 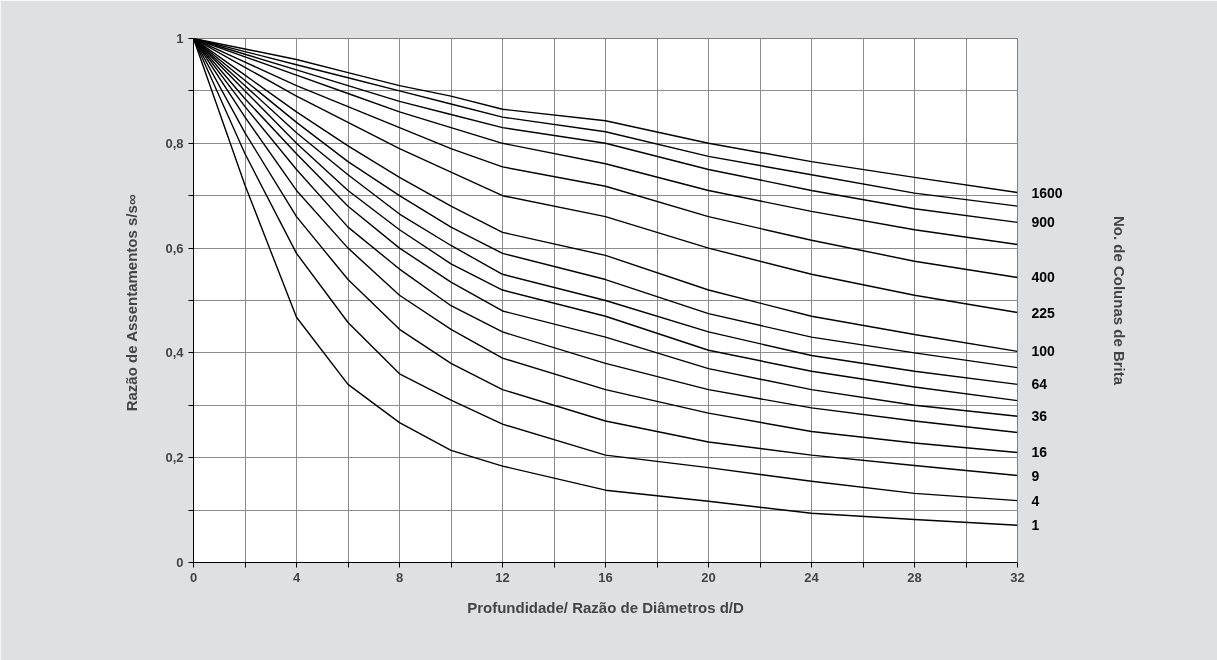 I want to click on y-tick-label: 1, so click(x=180, y=38).